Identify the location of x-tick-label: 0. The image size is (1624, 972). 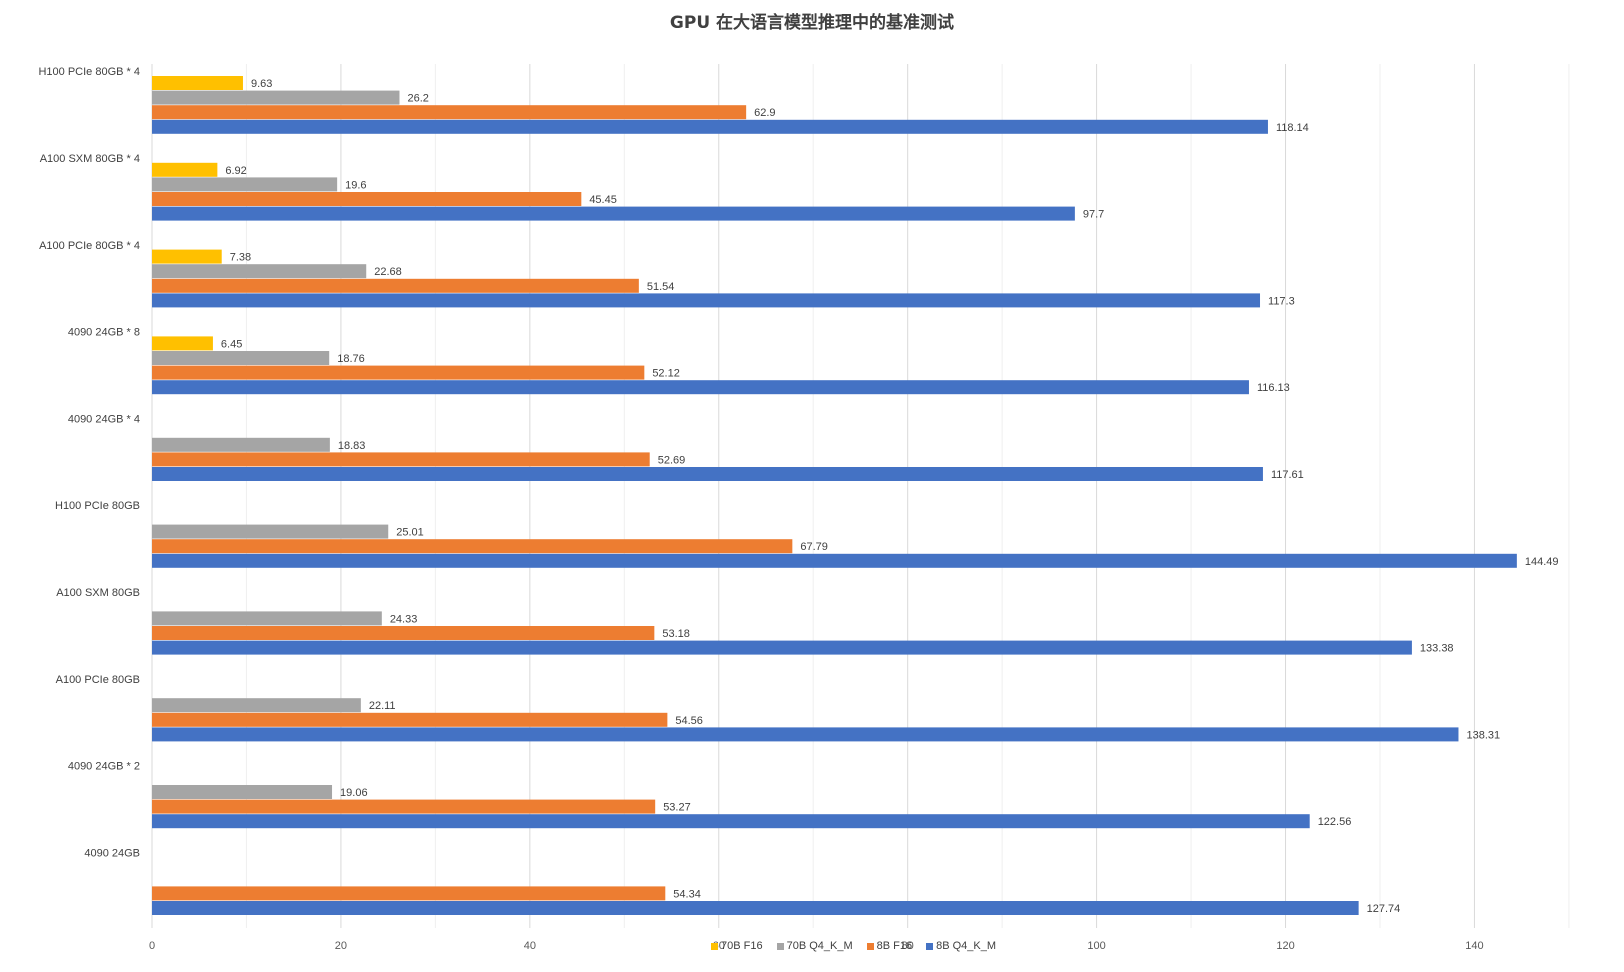
(152, 946).